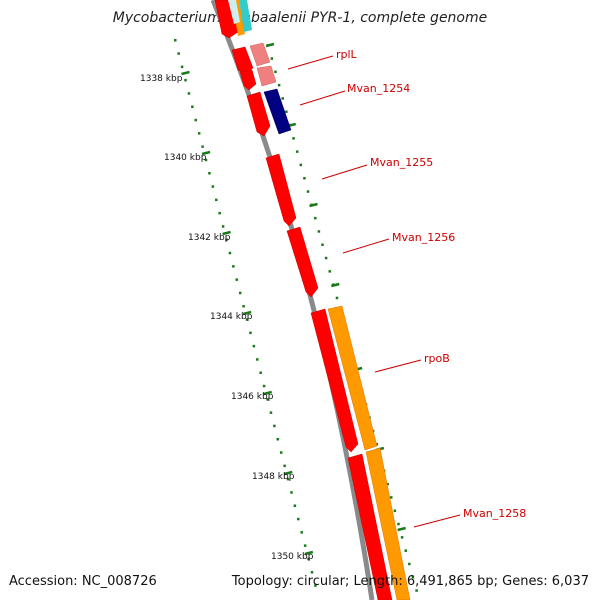 This screenshot has height=600, width=600. What do you see at coordinates (292, 557) in the screenshot?
I see `ruler-label-1350: 1350 kbp` at bounding box center [292, 557].